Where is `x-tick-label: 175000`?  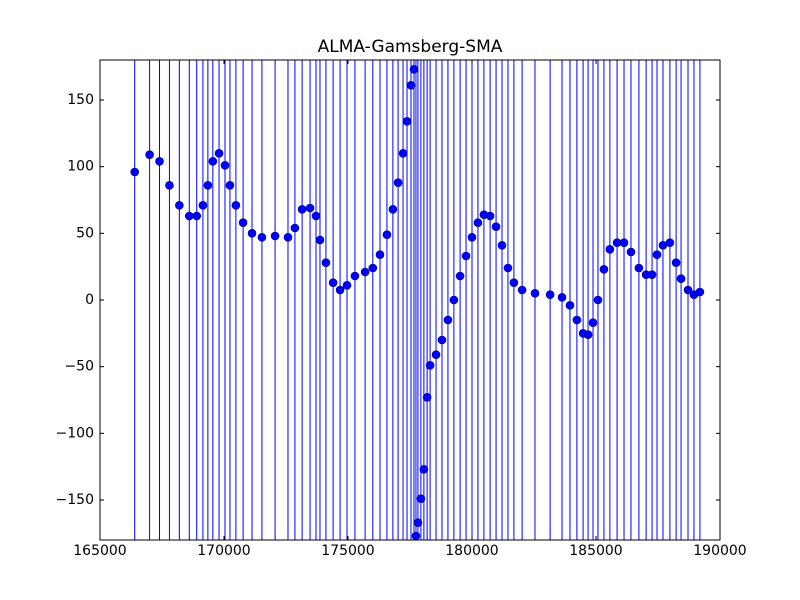
x-tick-label: 175000 is located at coordinates (347, 551).